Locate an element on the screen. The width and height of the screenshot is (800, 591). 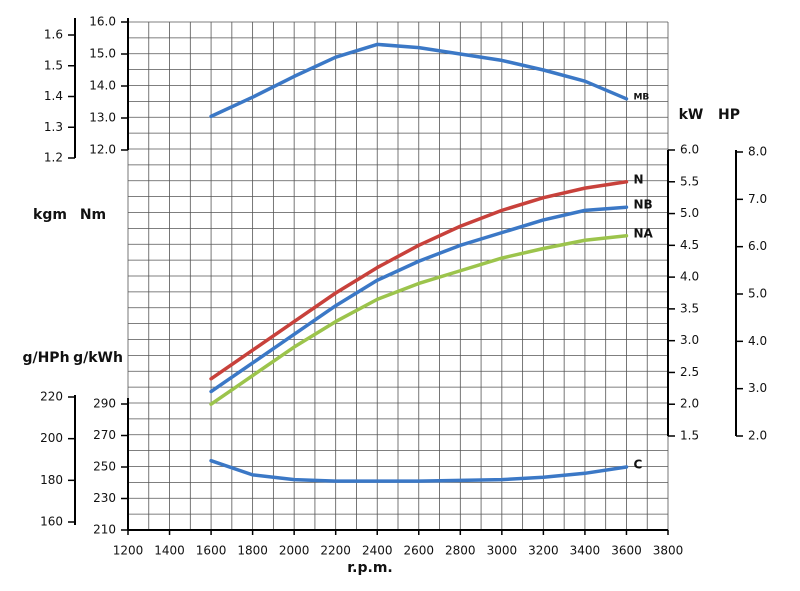
series-label: C is located at coordinates (637, 465).